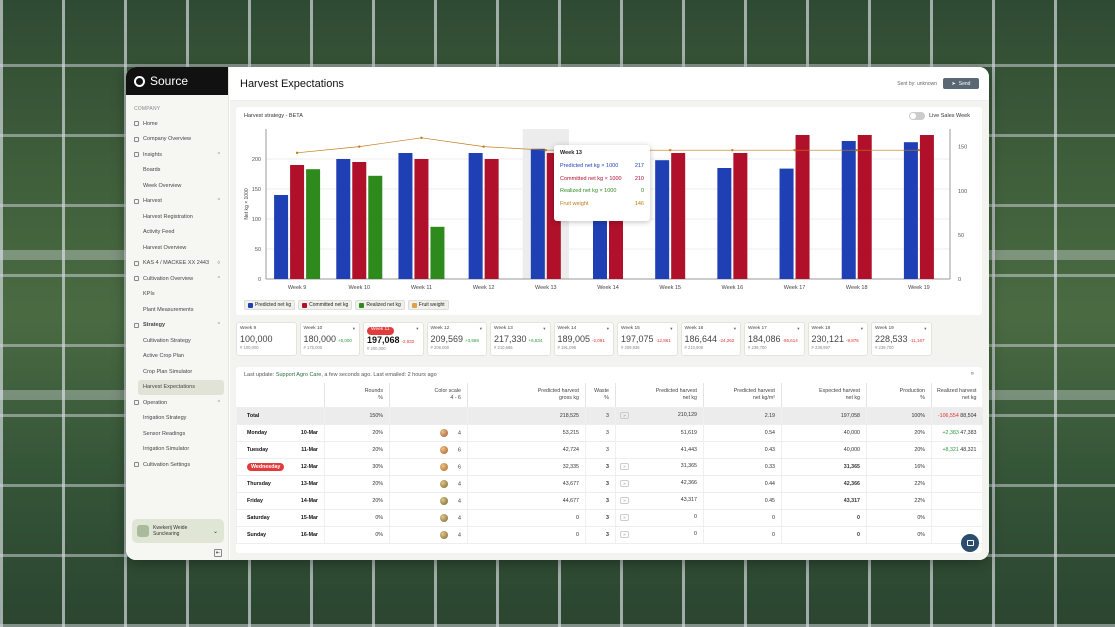 The height and width of the screenshot is (627, 1115). What do you see at coordinates (710, 339) in the screenshot?
I see `week-card: Week 16 ▾ 186,644 -24,262 # 210,906` at bounding box center [710, 339].